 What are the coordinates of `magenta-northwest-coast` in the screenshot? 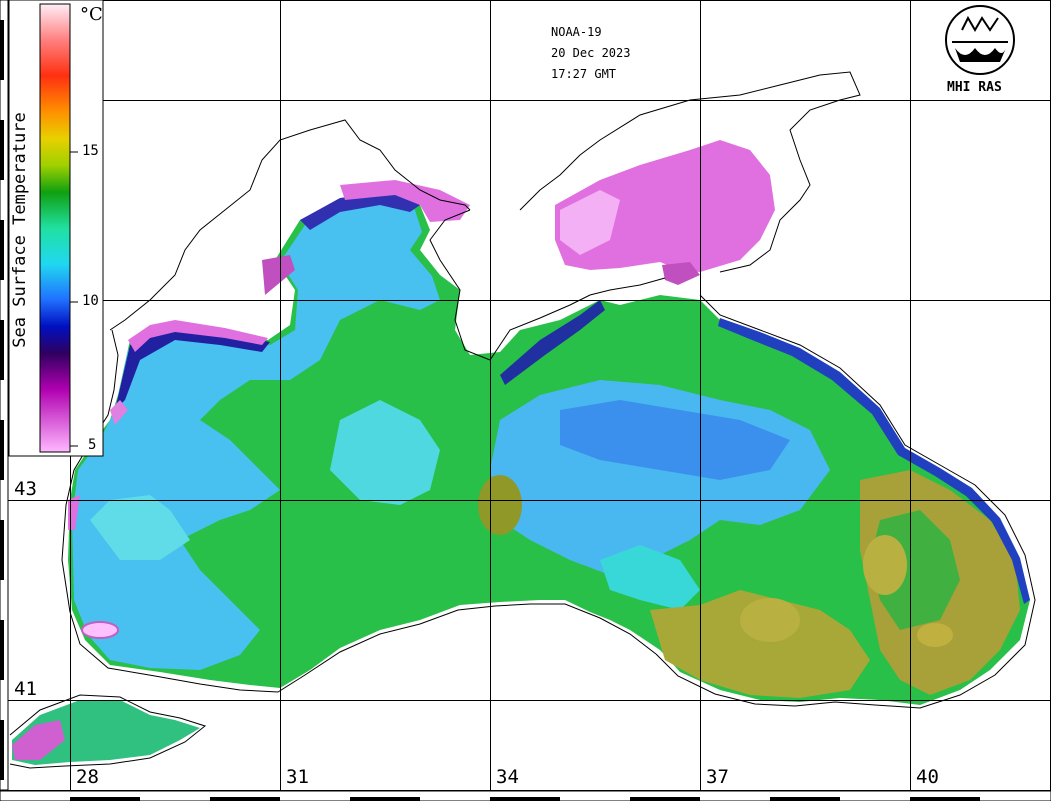 It's located at (198, 336).